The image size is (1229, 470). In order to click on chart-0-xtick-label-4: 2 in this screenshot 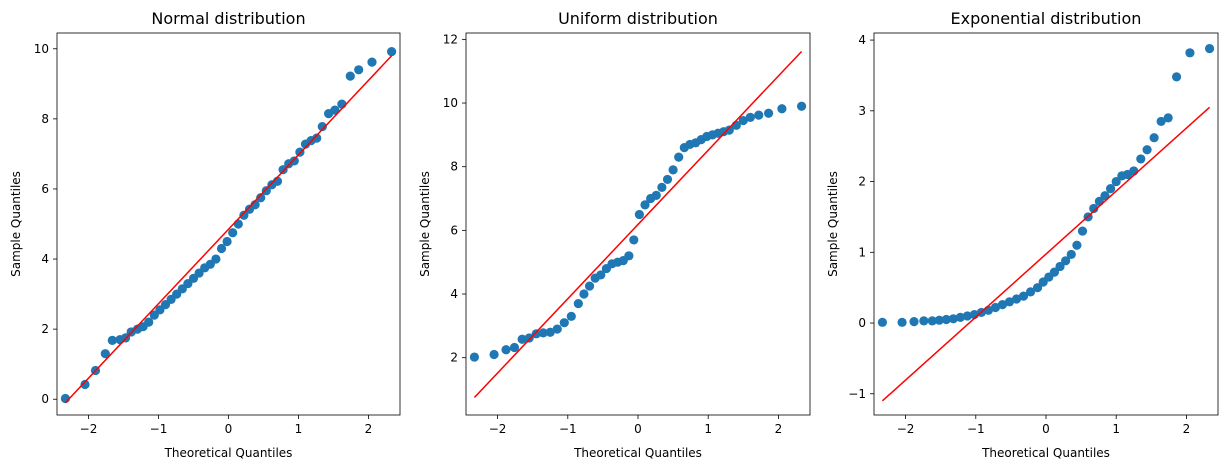, I will do `click(369, 429)`.